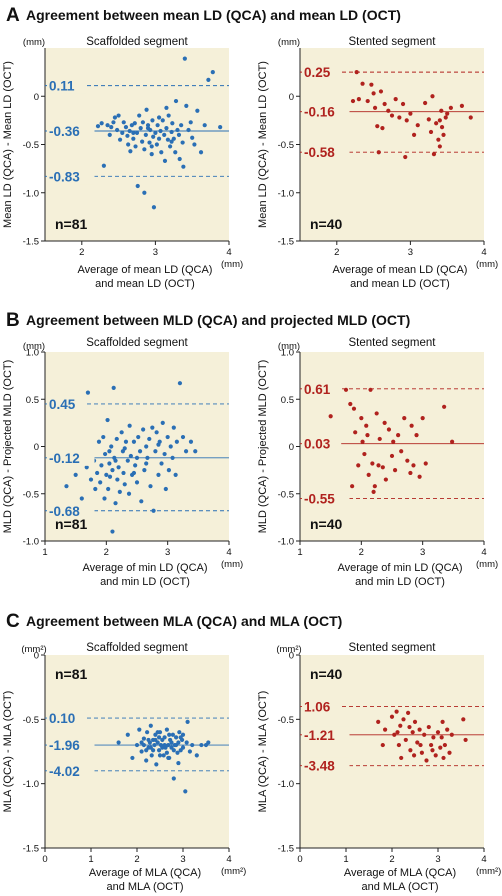  I want to click on plot-subtitle: Scaffolded segment, so click(137, 343).